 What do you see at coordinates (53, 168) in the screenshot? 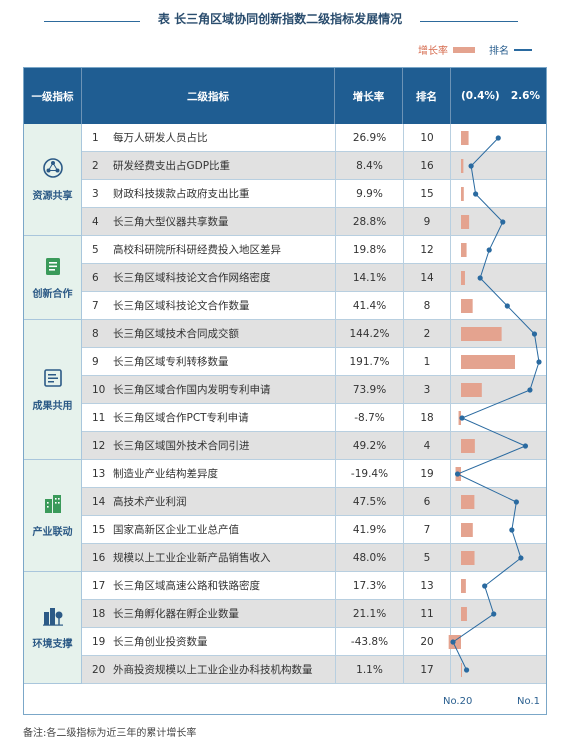
I see `network-nodes-icon` at bounding box center [53, 168].